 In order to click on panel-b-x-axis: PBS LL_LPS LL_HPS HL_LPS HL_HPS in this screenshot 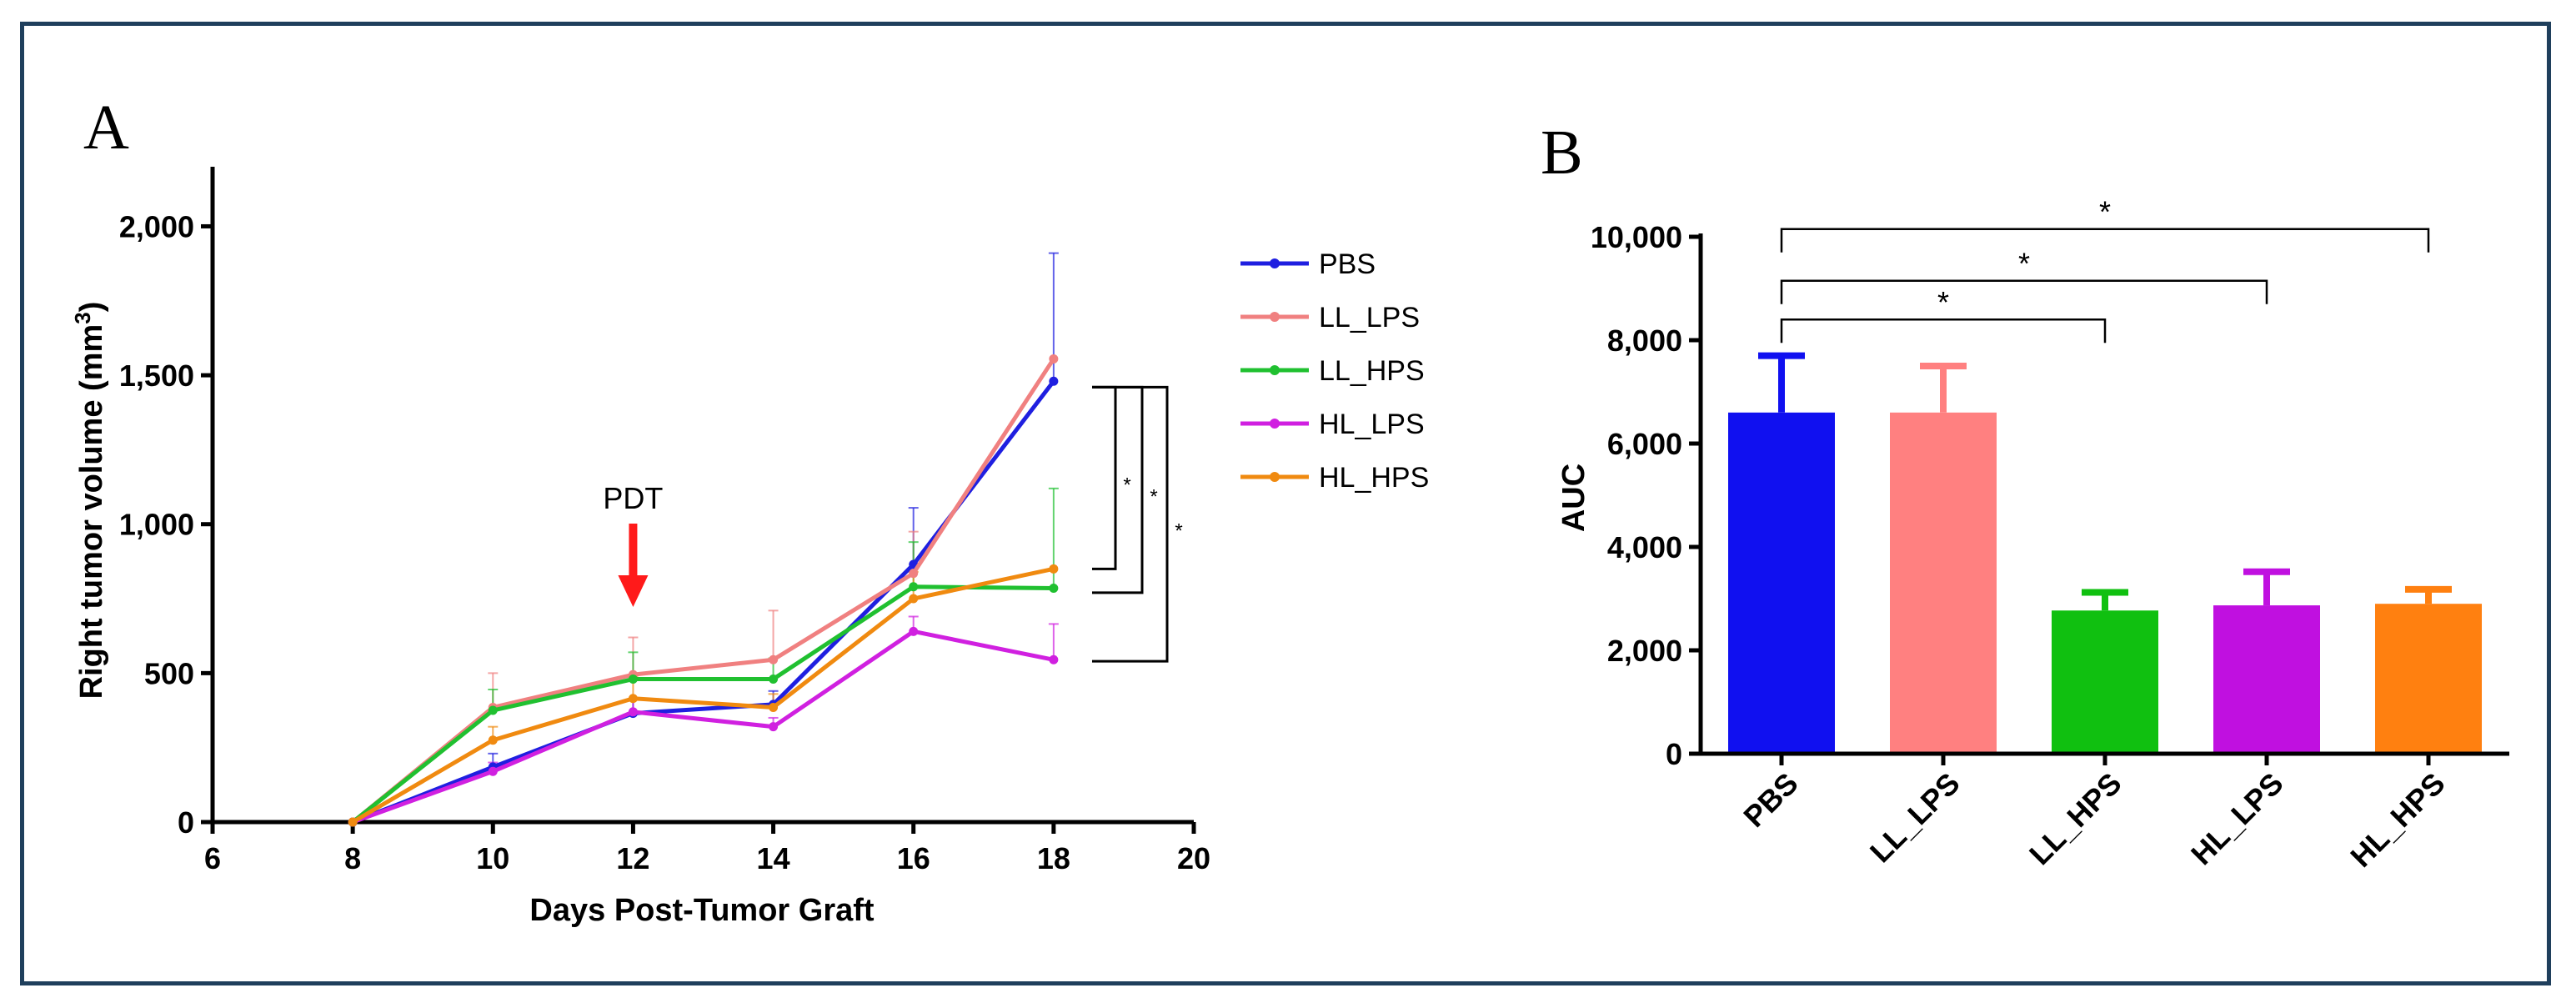, I will do `click(2105, 812)`.